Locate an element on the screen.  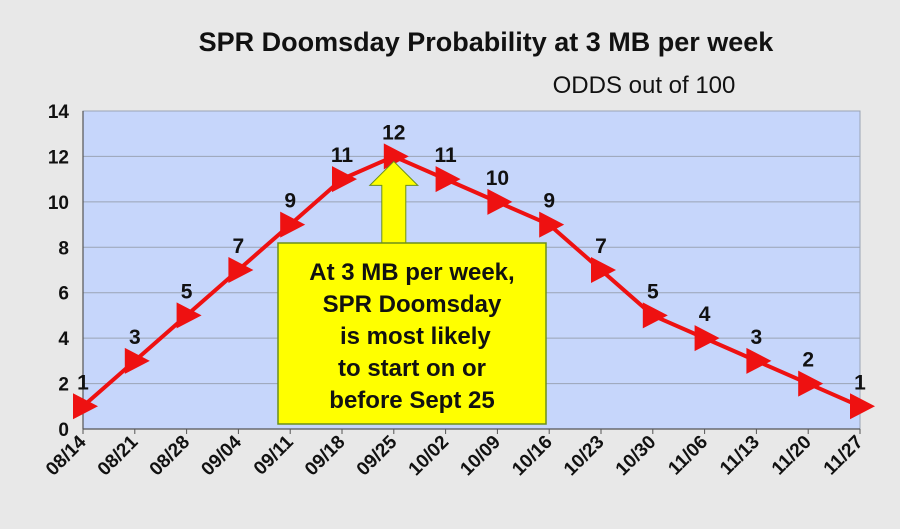
y-tick-label: 2 is located at coordinates (63, 385).